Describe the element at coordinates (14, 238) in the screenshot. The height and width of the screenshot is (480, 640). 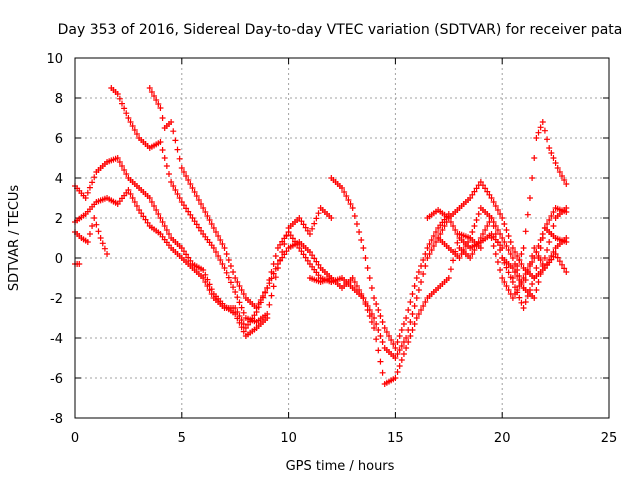
I see `y-axis-label: SDTVAR / TECUs` at that location.